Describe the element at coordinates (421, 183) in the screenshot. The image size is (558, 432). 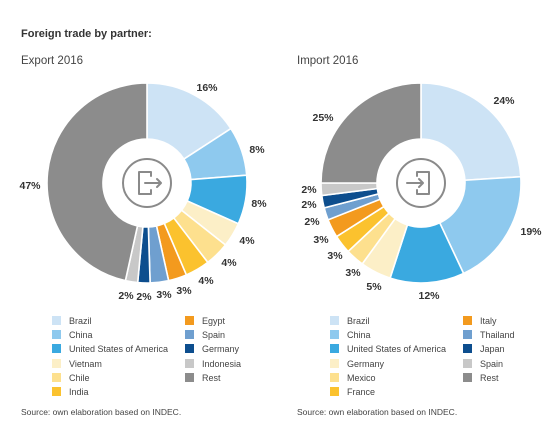
I see `import-center-icon` at that location.